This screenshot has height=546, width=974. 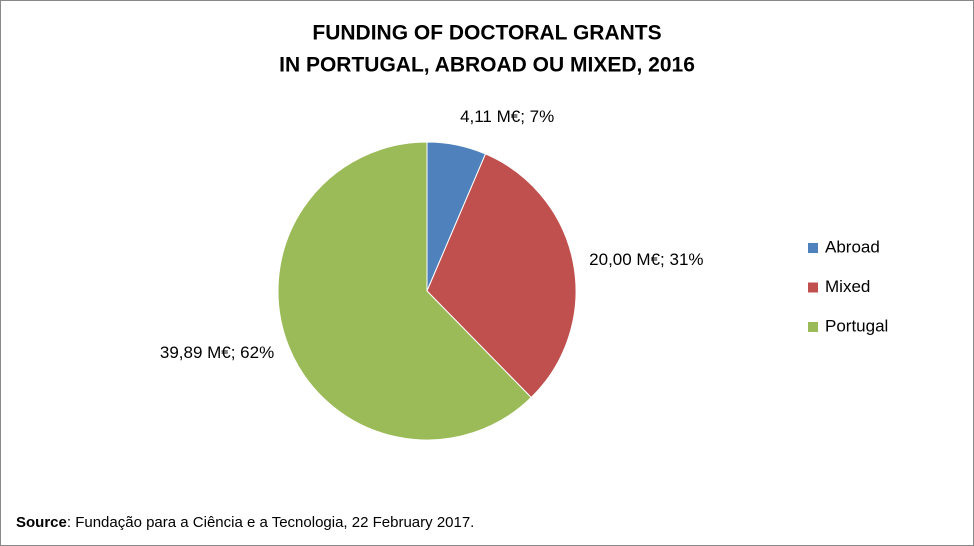 What do you see at coordinates (487, 65) in the screenshot?
I see `chart-title: IN PORTUGAL, ABROAD OU MIXED, 2016` at bounding box center [487, 65].